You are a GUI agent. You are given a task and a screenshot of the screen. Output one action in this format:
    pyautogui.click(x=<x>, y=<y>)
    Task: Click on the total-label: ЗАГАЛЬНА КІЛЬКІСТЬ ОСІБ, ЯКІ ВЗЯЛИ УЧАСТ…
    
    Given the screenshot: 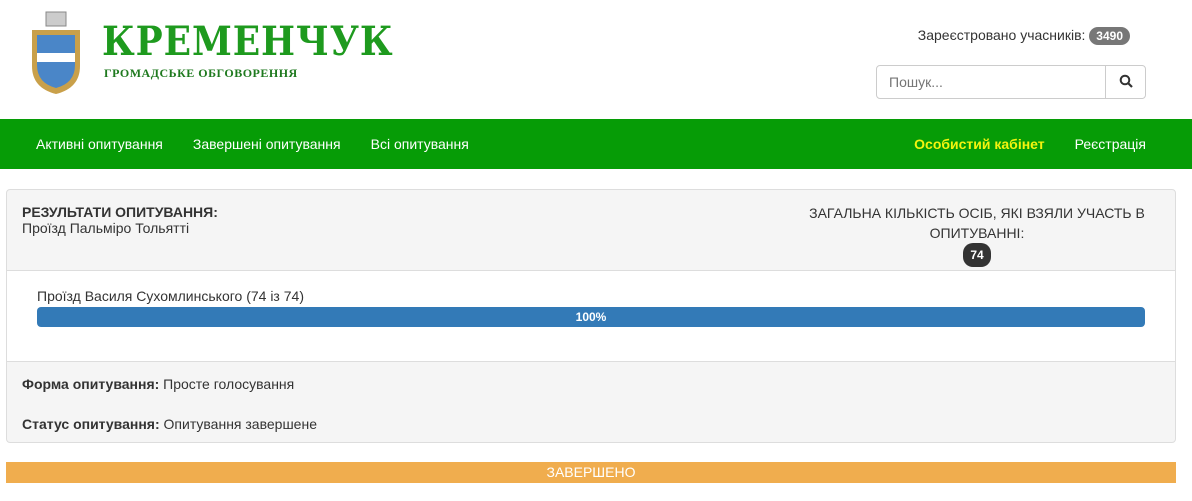 What is the action you would take?
    pyautogui.click(x=977, y=223)
    